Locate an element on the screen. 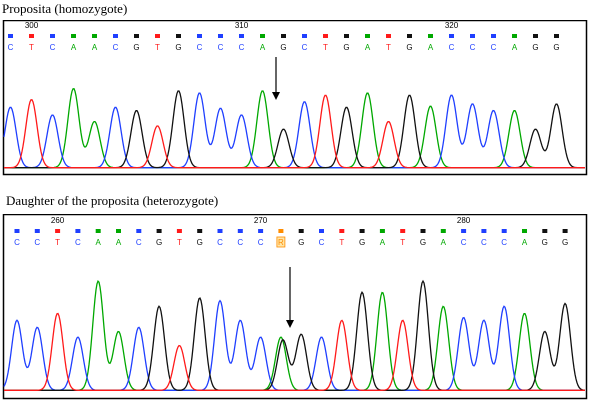 Image resolution: width=591 pixels, height=402 pixels. position-label: 280 is located at coordinates (464, 220).